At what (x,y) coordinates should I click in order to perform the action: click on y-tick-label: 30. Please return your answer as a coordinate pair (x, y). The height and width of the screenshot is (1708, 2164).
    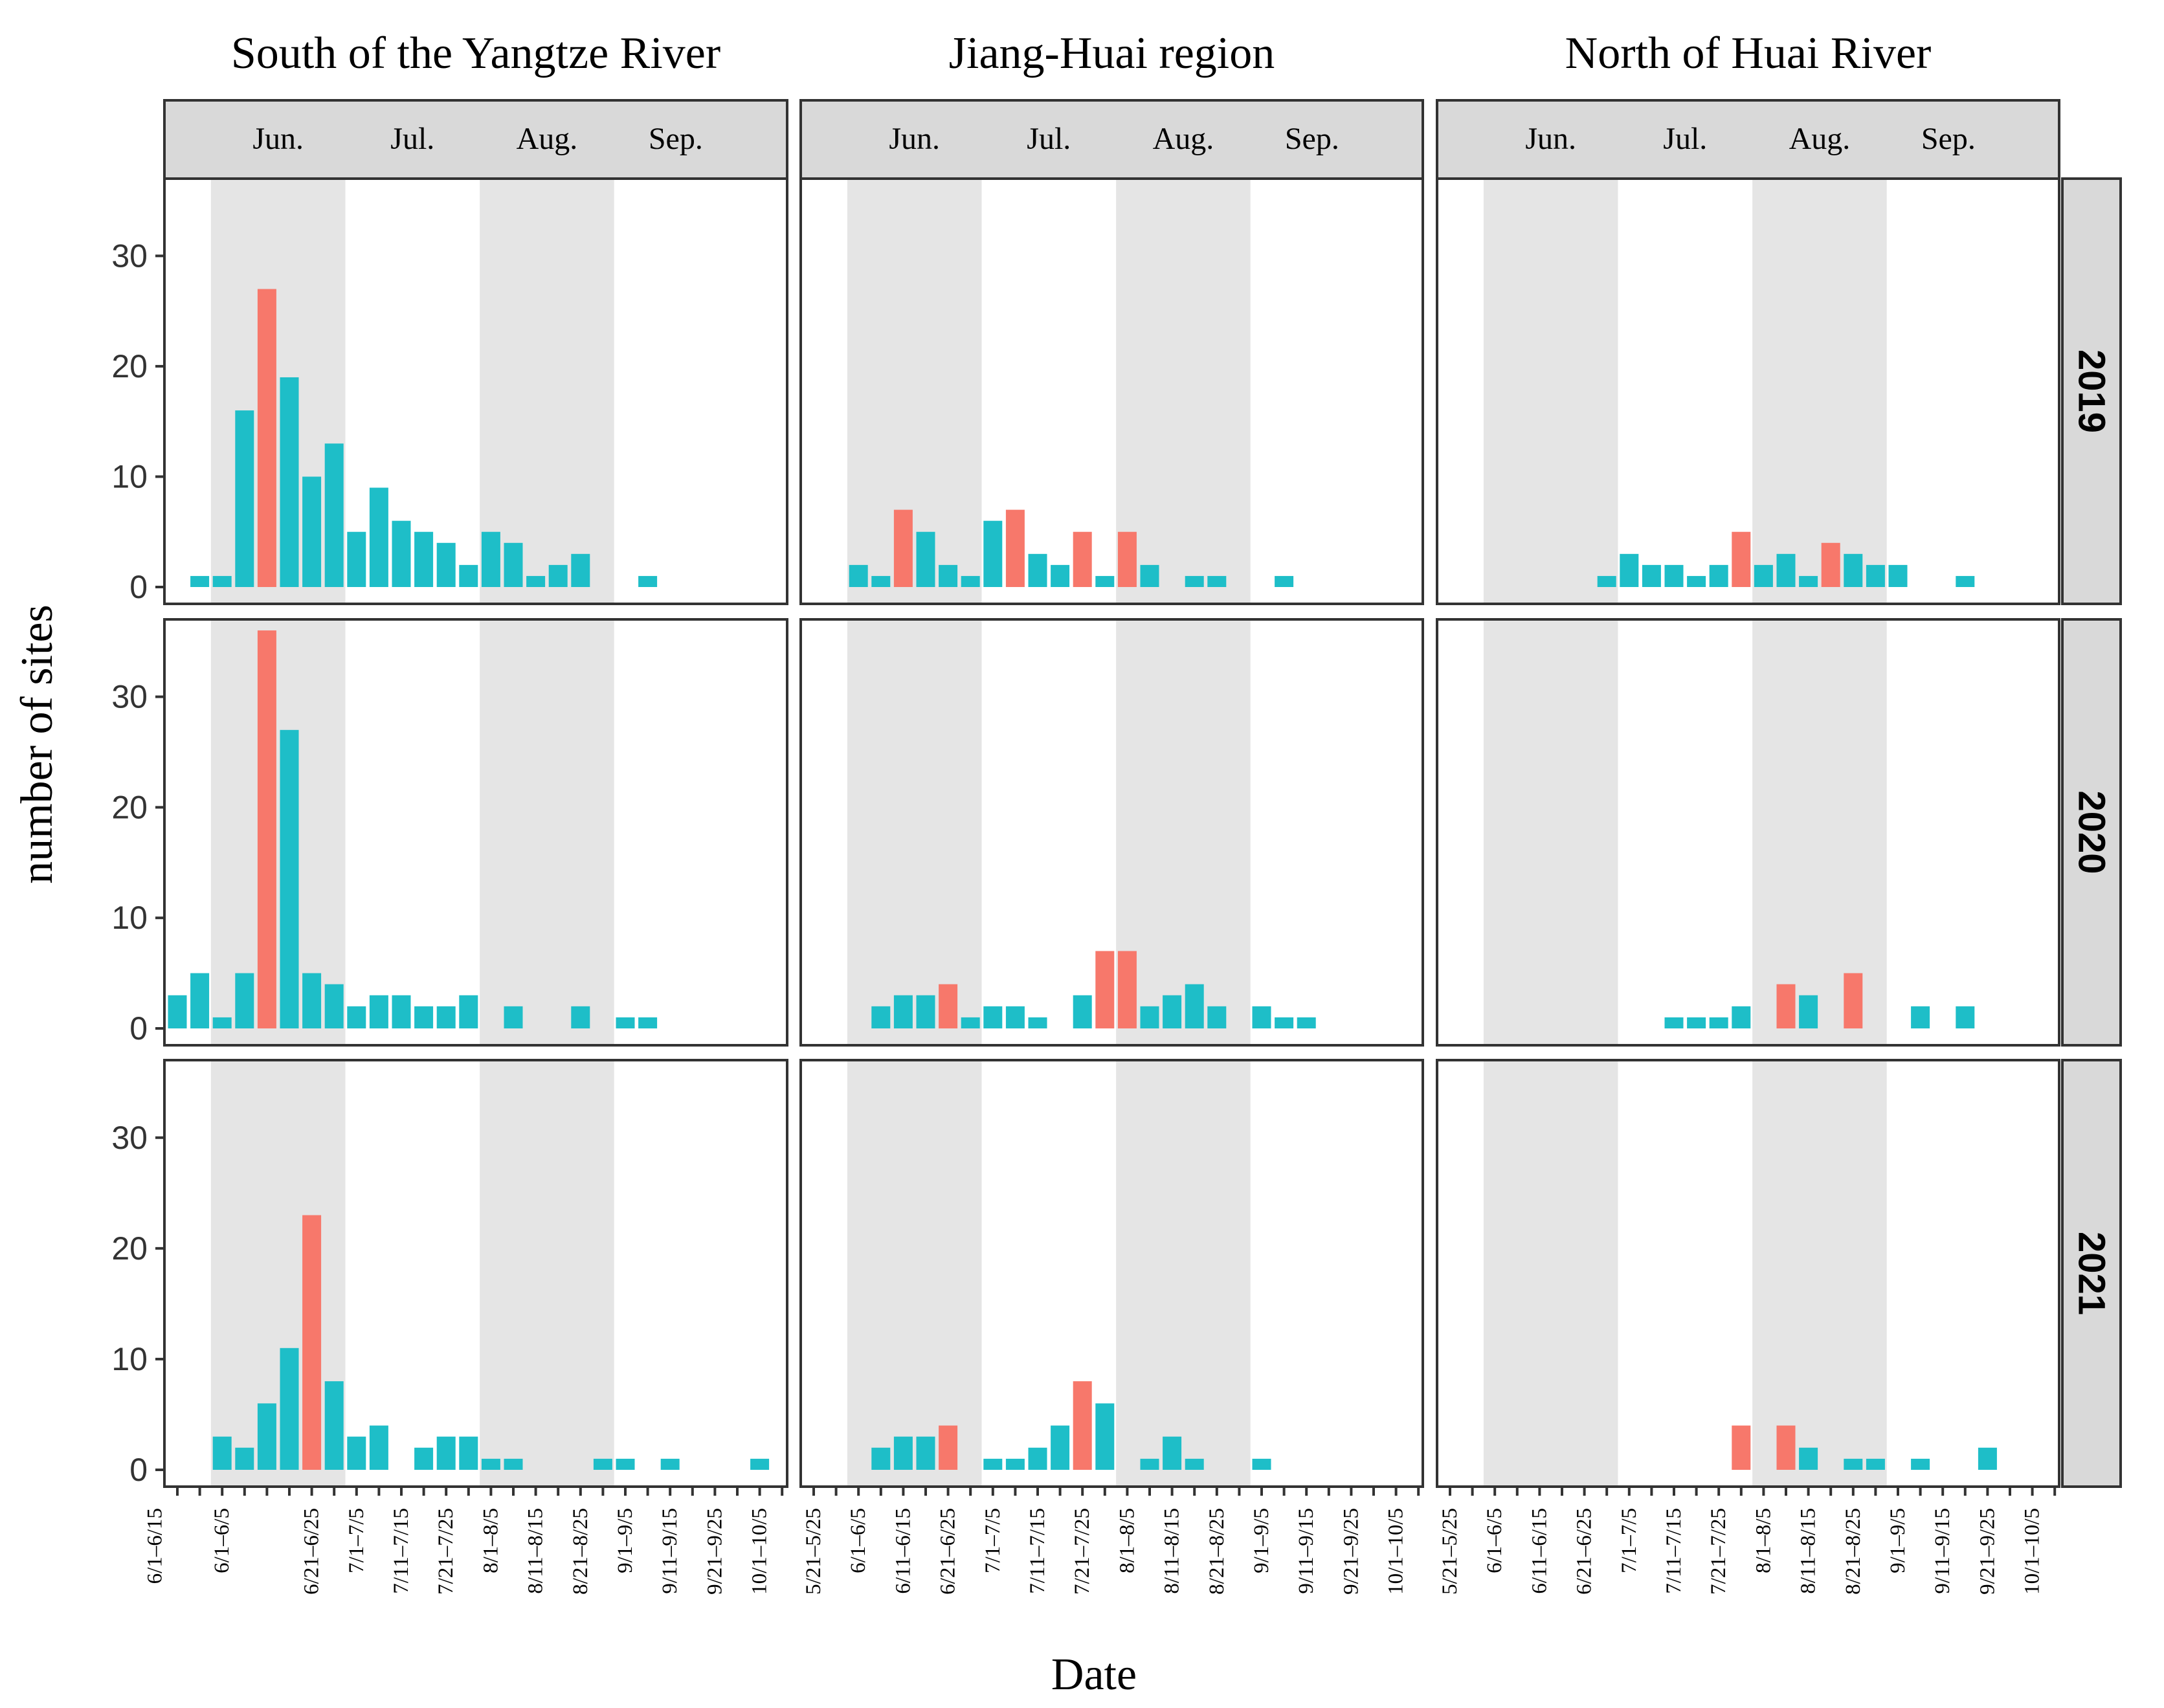
    Looking at the image, I should click on (129, 697).